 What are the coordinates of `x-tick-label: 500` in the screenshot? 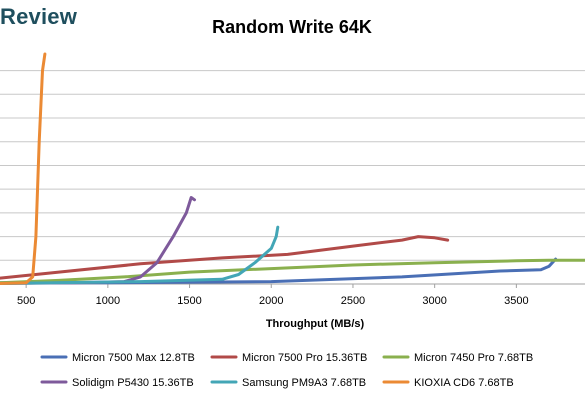 It's located at (26, 301).